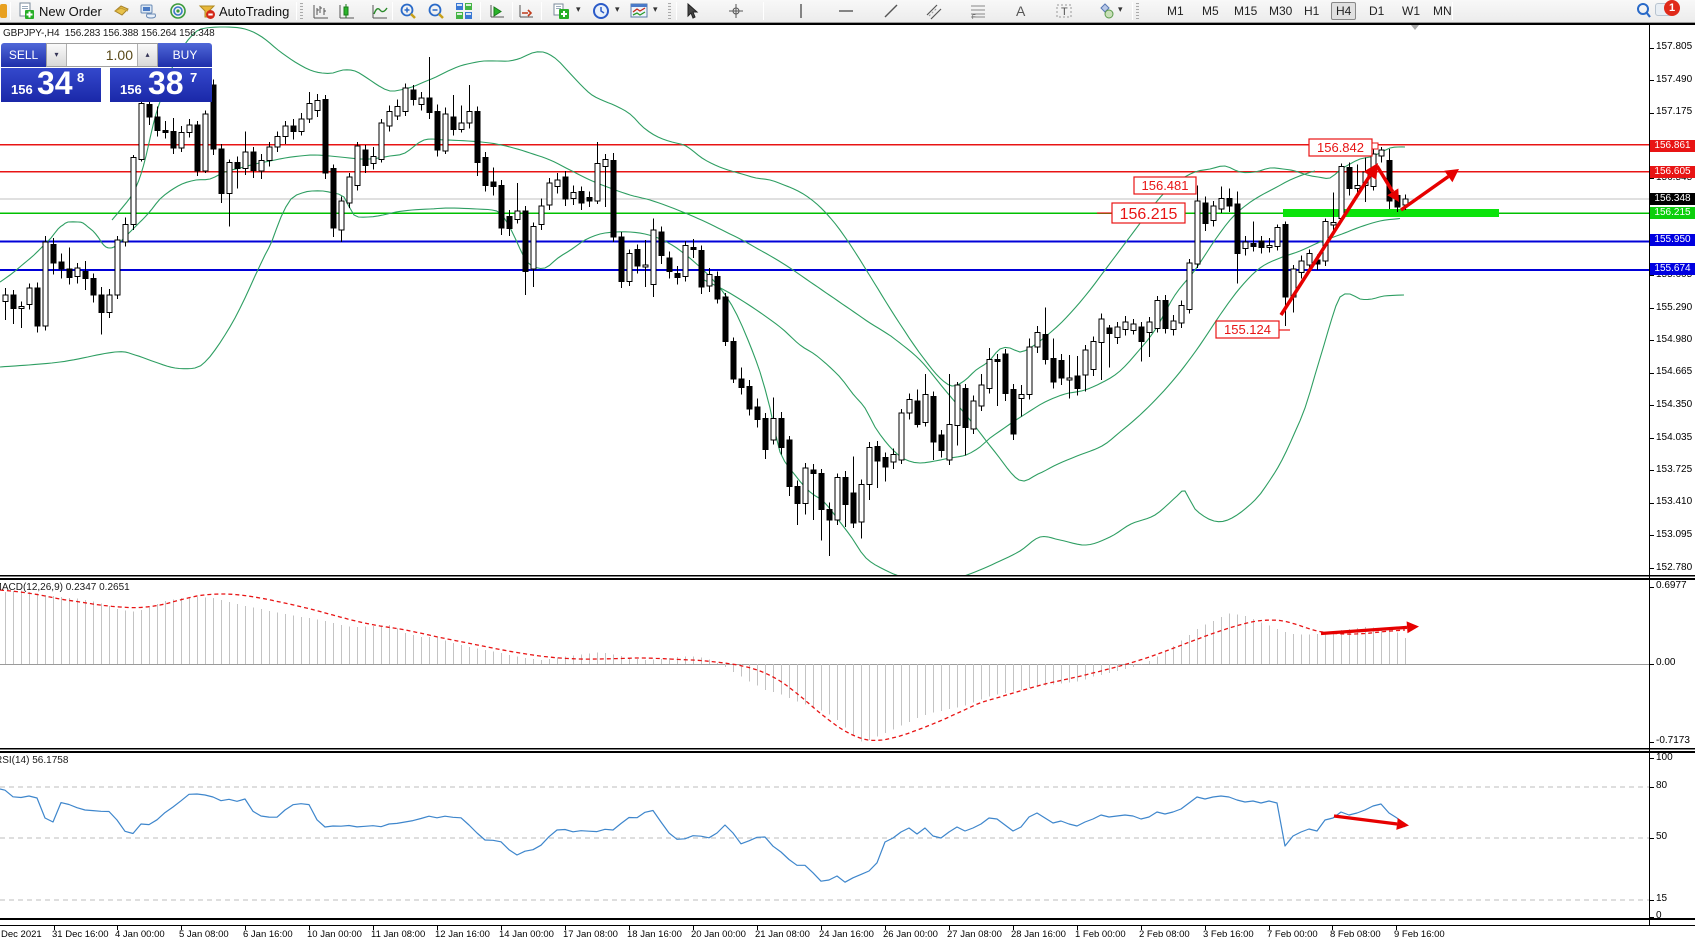  I want to click on svg-text: T, so click(1064, 12).